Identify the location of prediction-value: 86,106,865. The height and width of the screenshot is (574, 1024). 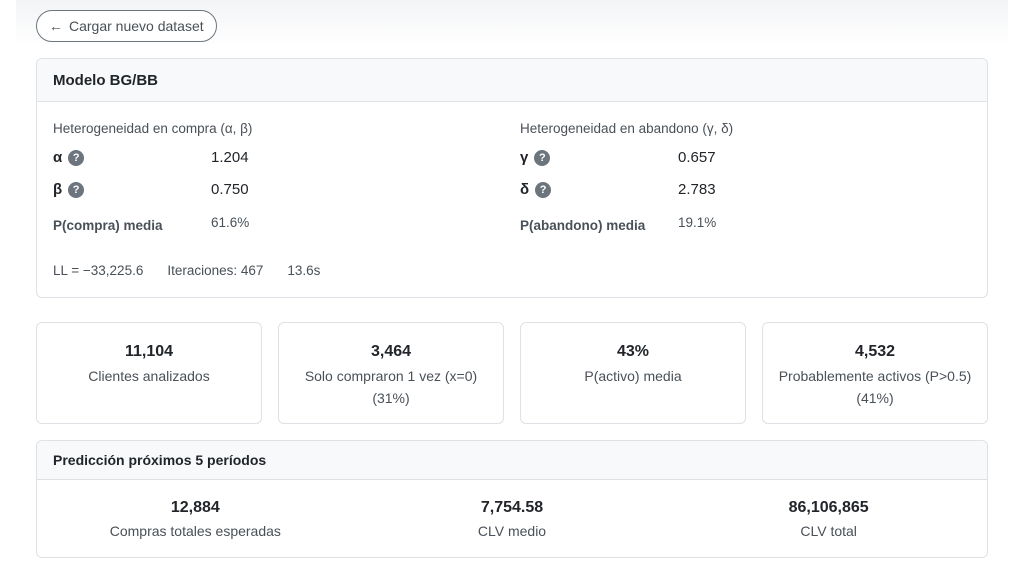
(828, 507).